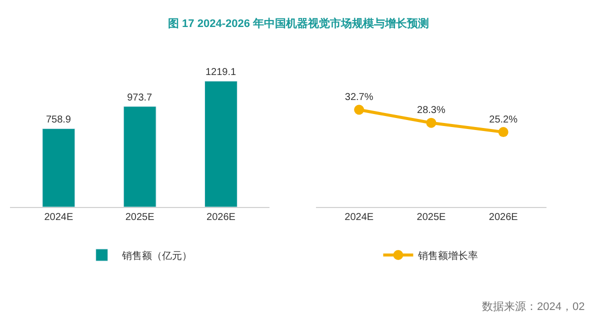 Image resolution: width=597 pixels, height=323 pixels. What do you see at coordinates (220, 72) in the screenshot?
I see `data-label: 1219.1` at bounding box center [220, 72].